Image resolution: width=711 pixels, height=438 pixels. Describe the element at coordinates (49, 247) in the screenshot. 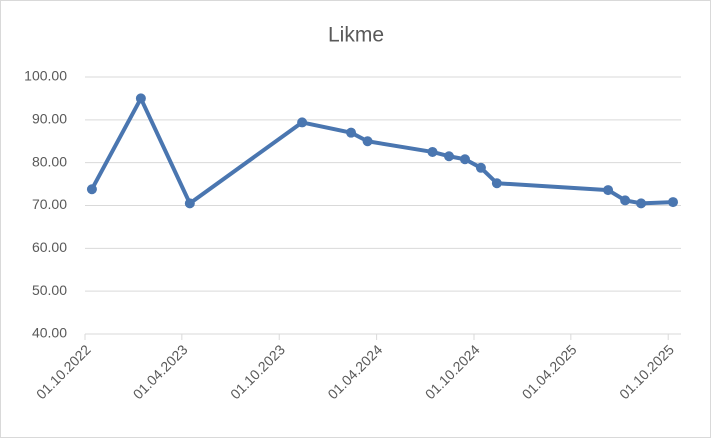

I see `y-tick-label: 60.00` at that location.